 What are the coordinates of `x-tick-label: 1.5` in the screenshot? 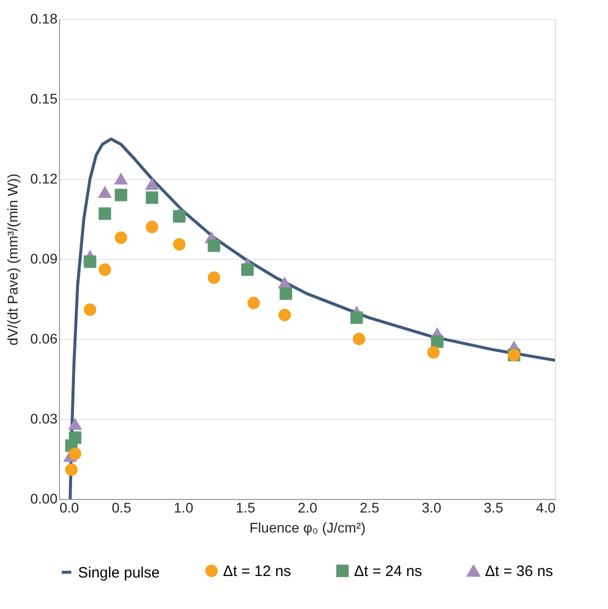 It's located at (246, 508).